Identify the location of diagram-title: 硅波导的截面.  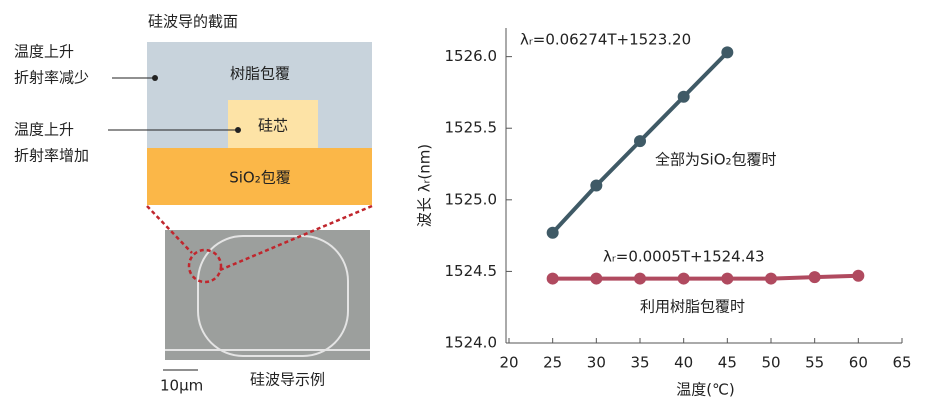
(193, 22).